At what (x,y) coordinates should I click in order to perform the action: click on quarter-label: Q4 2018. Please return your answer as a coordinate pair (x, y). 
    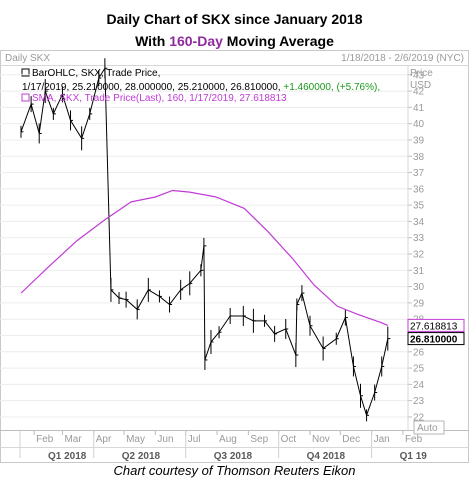
    Looking at the image, I should click on (326, 456).